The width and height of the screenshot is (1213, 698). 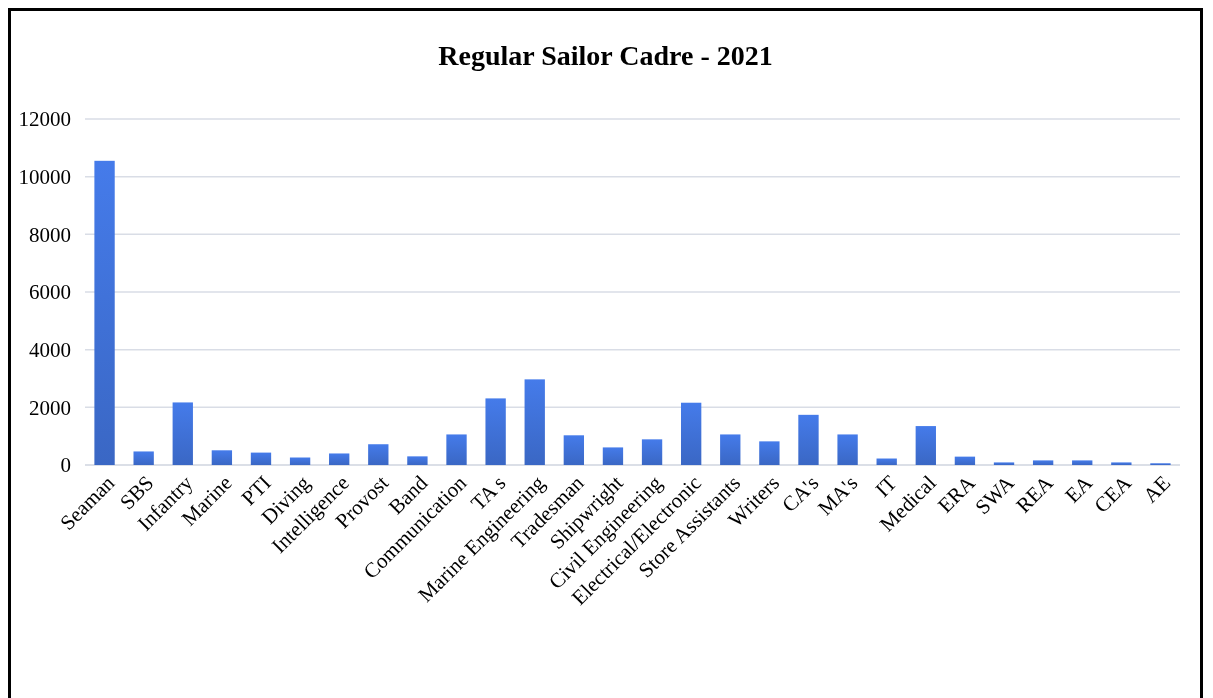 I want to click on x-tick-label: AE, so click(x=1157, y=489).